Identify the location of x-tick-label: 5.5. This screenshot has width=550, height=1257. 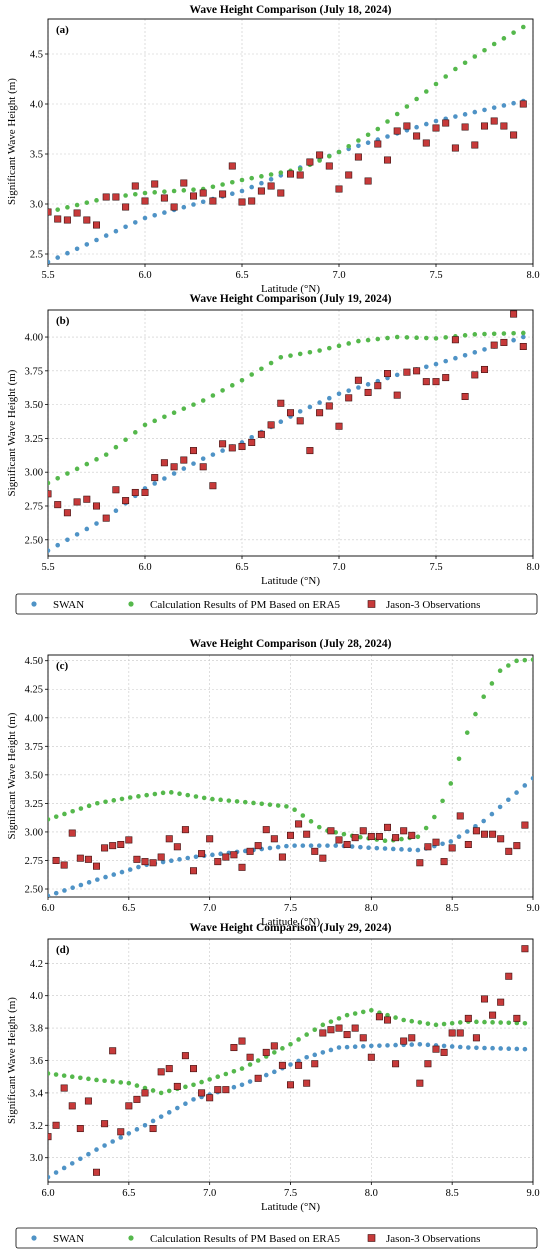
(47, 567).